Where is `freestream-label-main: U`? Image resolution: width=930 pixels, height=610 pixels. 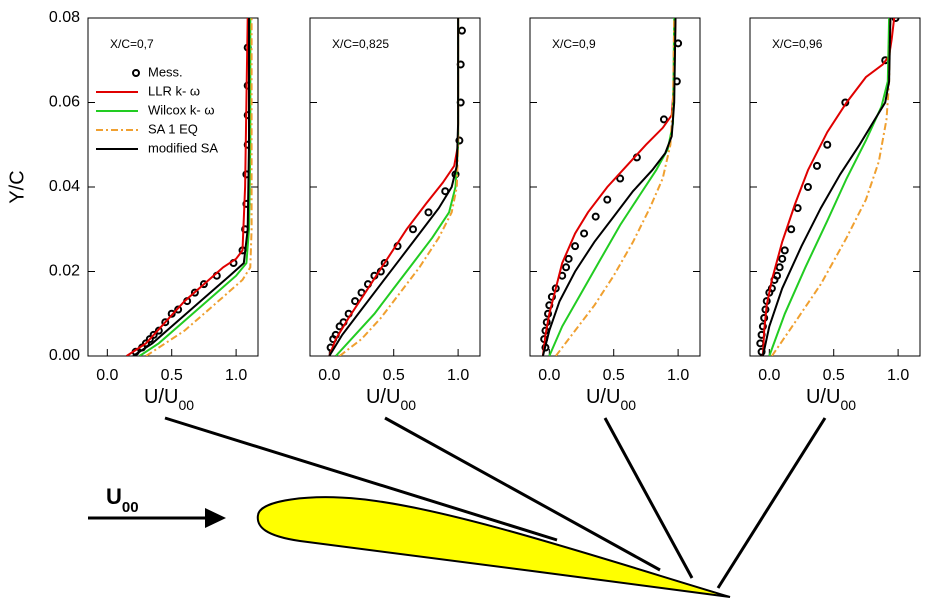 freestream-label-main: U is located at coordinates (114, 496).